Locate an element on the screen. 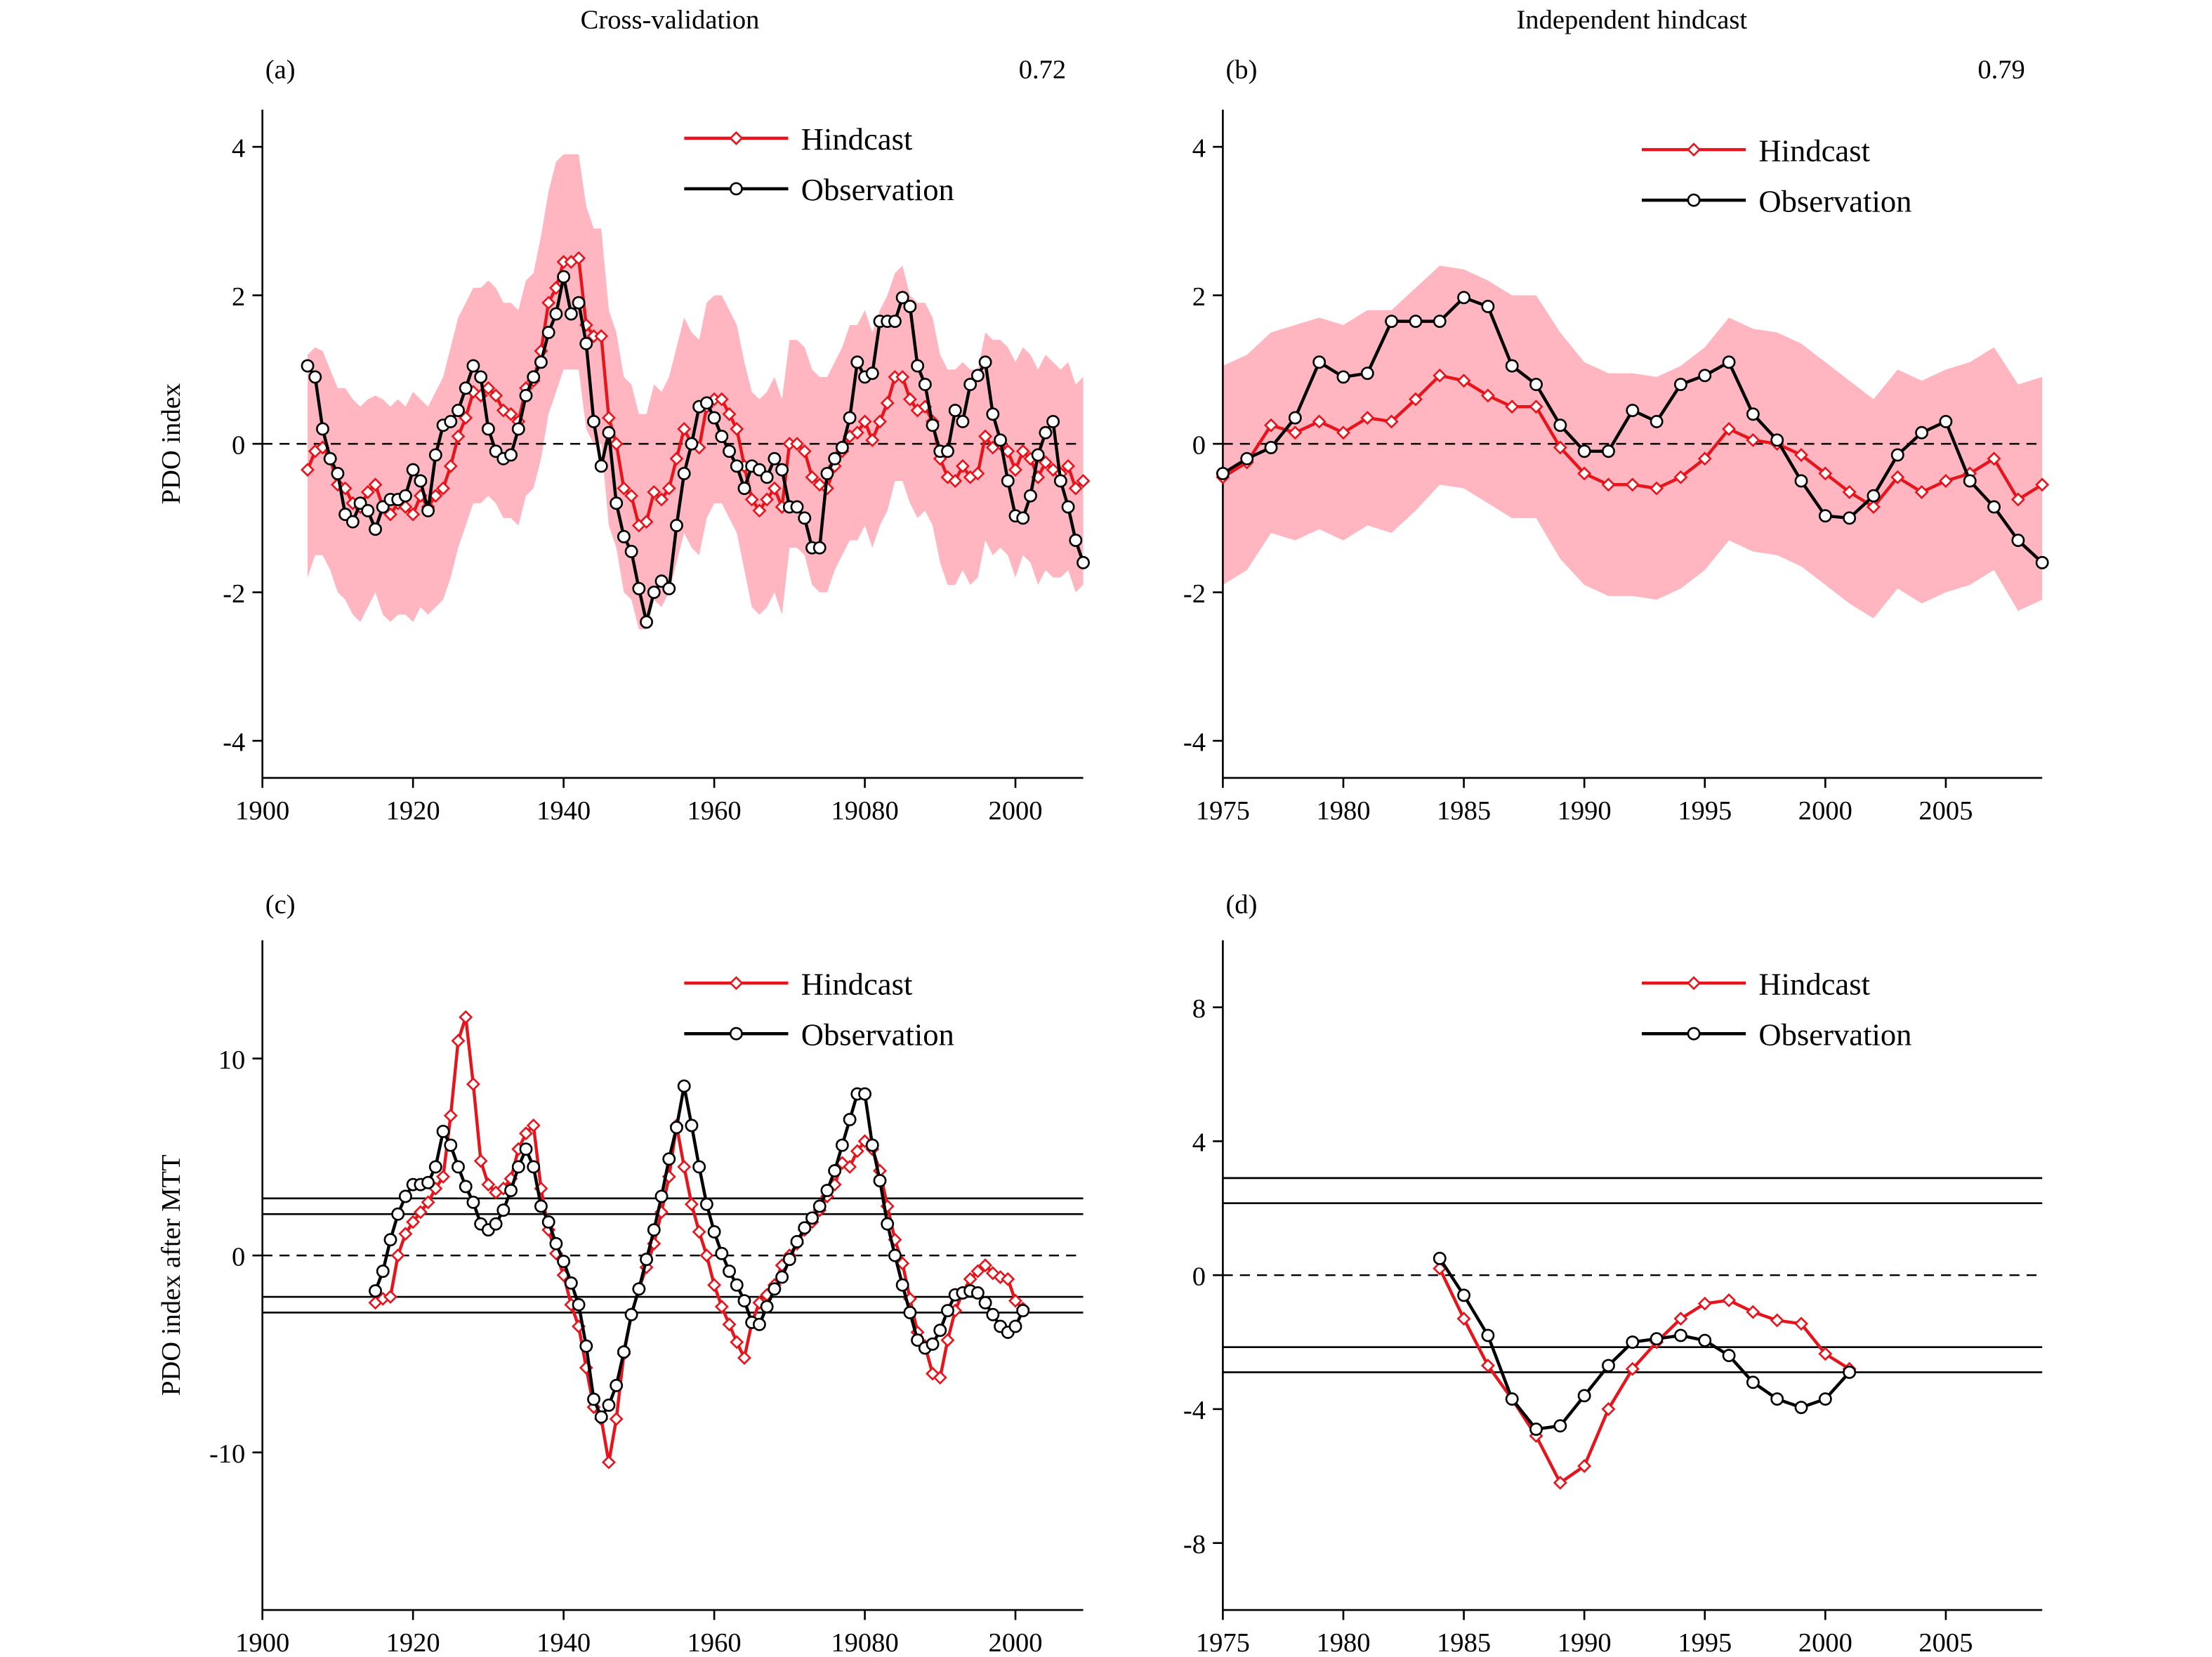 The image size is (2212, 1657). y-tick-label: 10 is located at coordinates (232, 1060).